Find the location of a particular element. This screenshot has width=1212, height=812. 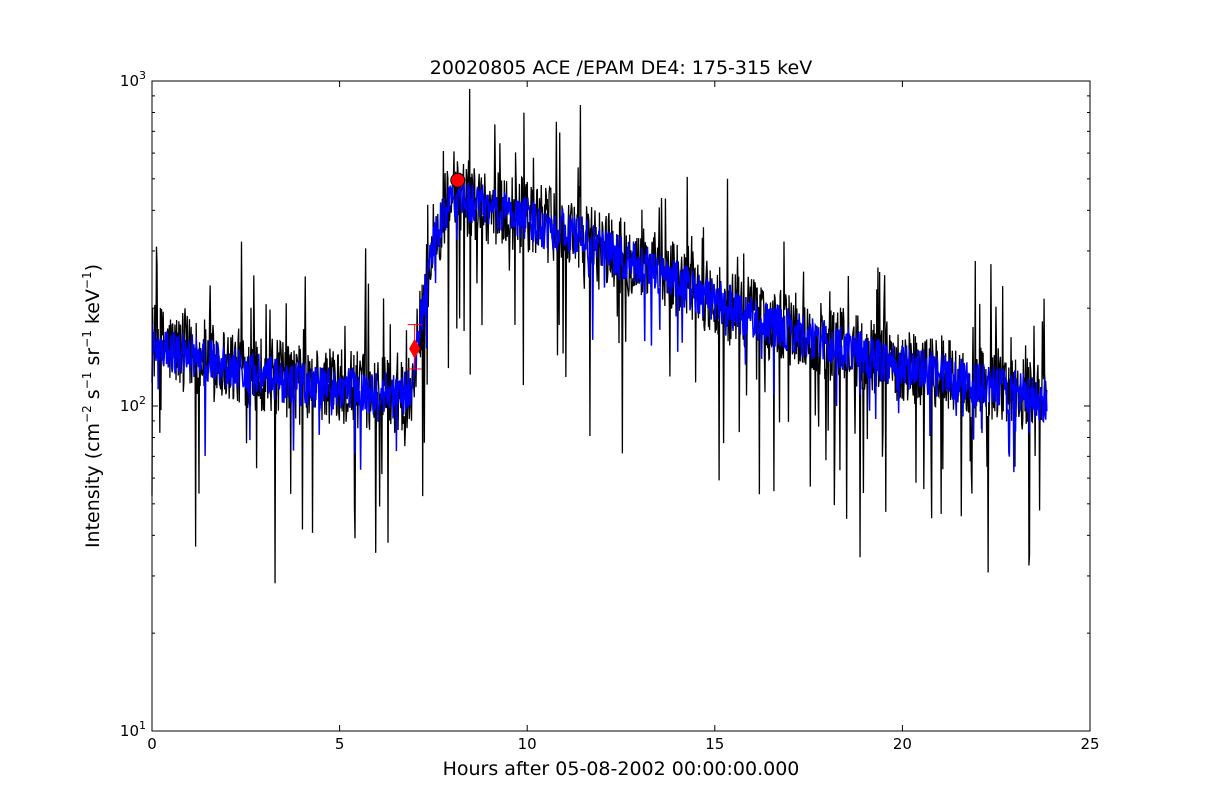

y-label-kev: keV is located at coordinates (93, 309).